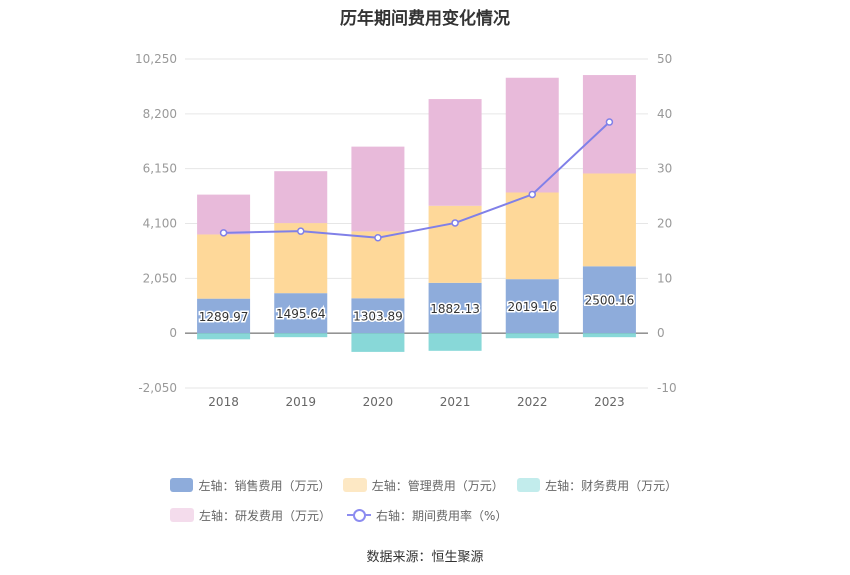  I want to click on right-tick-label: 0, so click(661, 333).